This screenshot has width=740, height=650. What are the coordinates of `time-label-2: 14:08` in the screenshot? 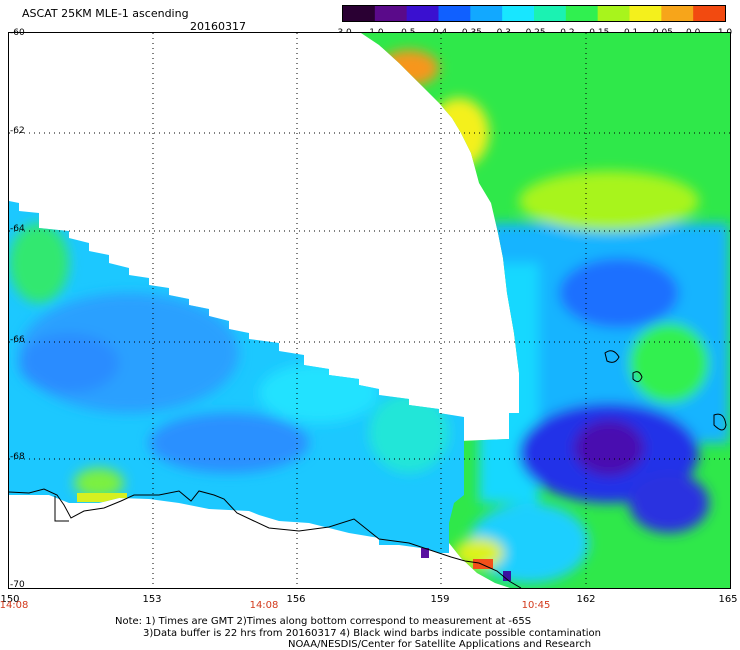 It's located at (264, 605).